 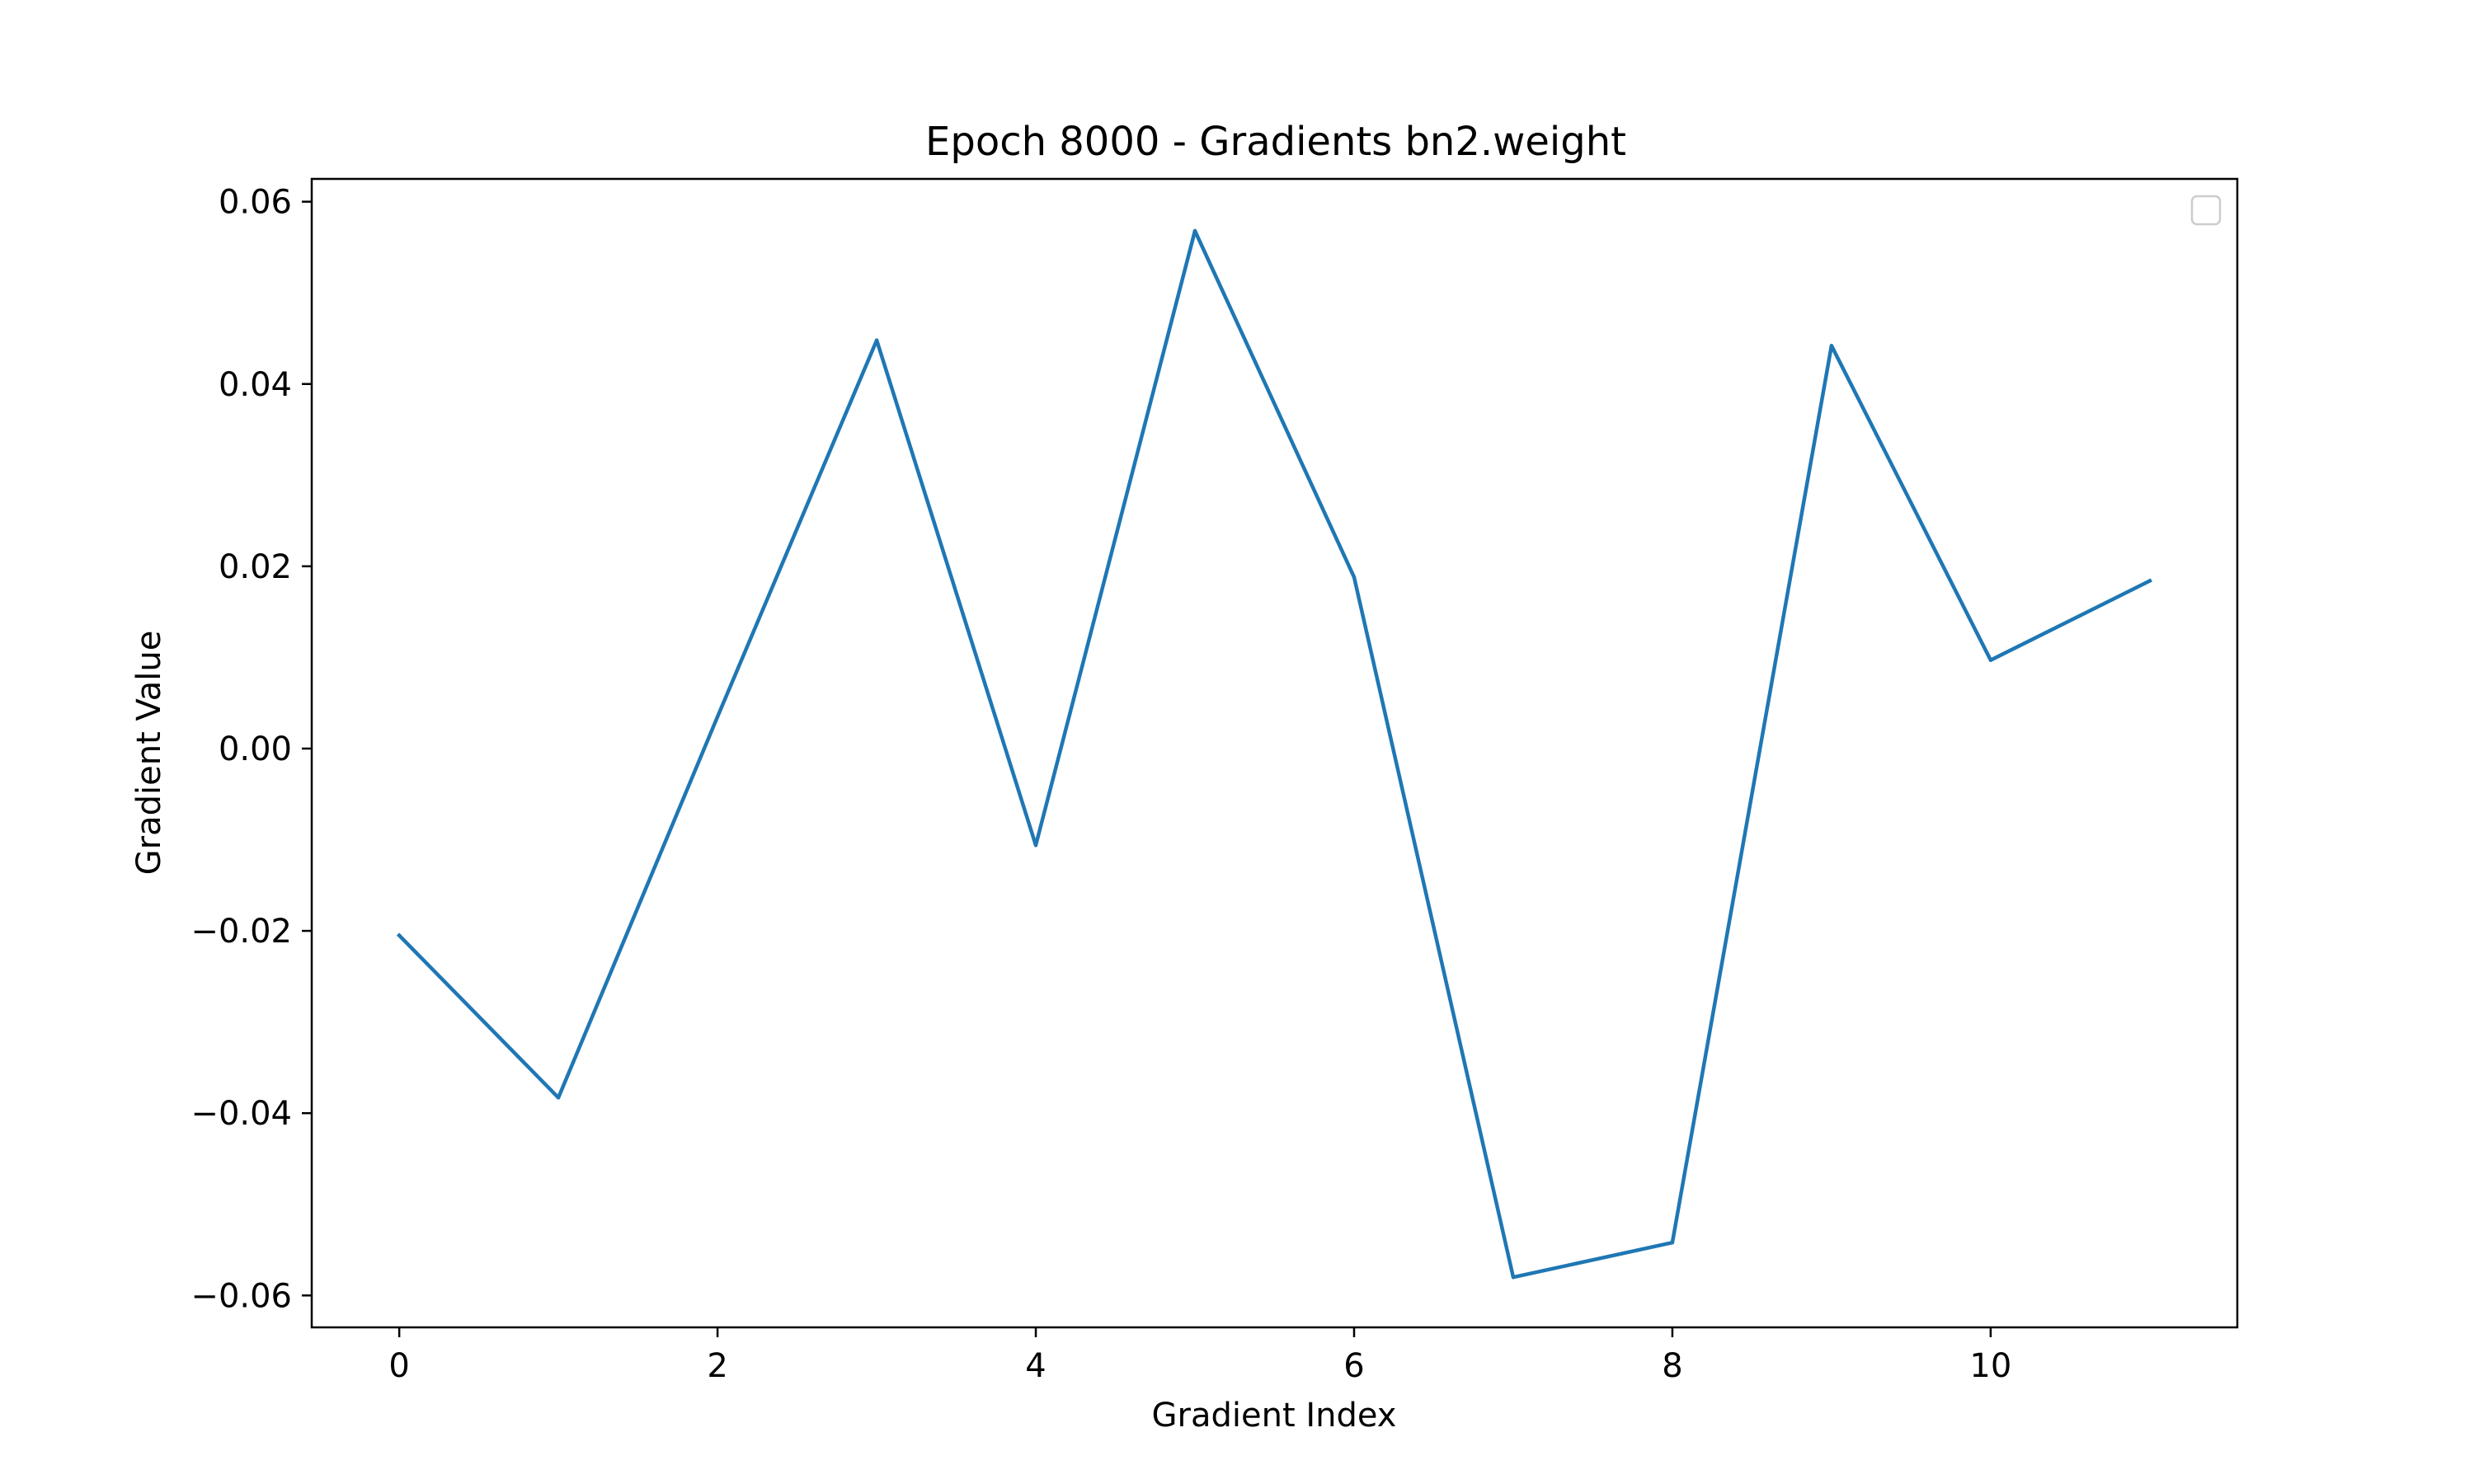 I want to click on y-tick-label: 0.06, so click(x=255, y=203).